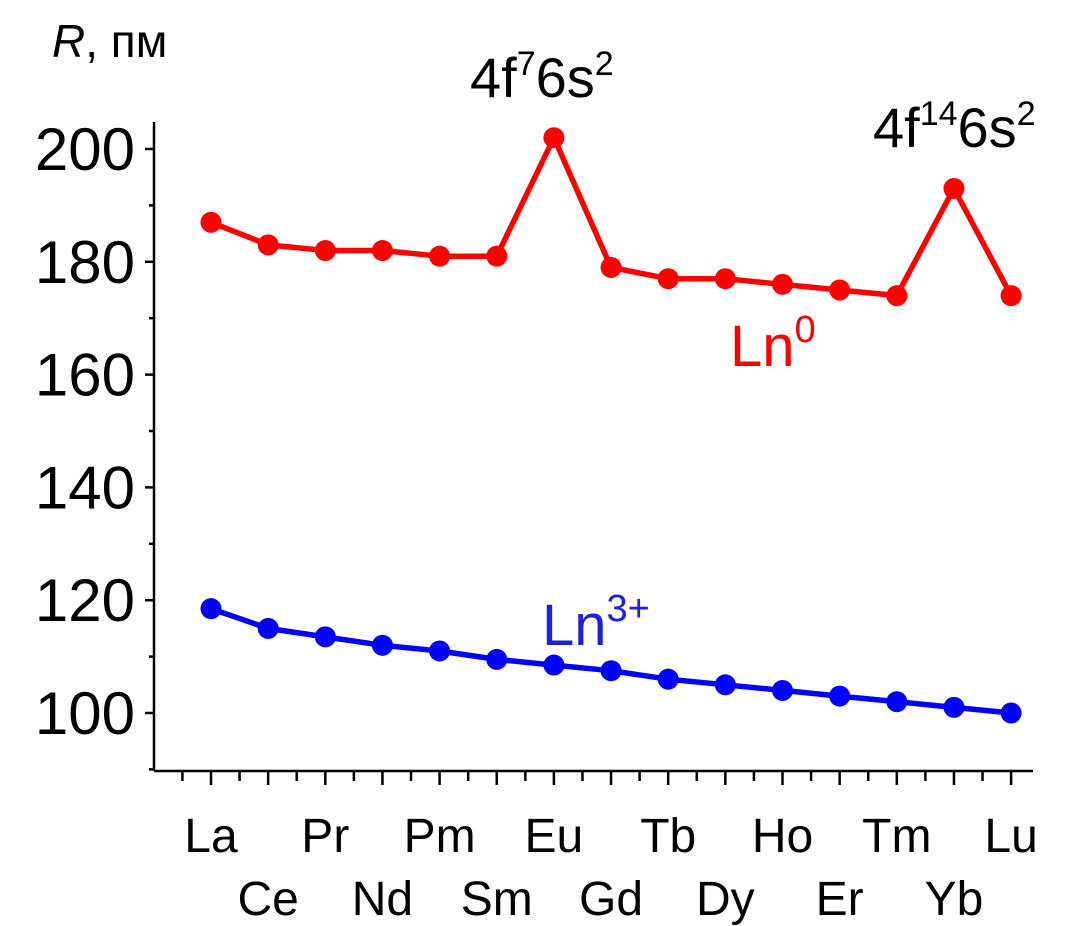 The height and width of the screenshot is (926, 1072). I want to click on x-tick-label: Gd, so click(611, 899).